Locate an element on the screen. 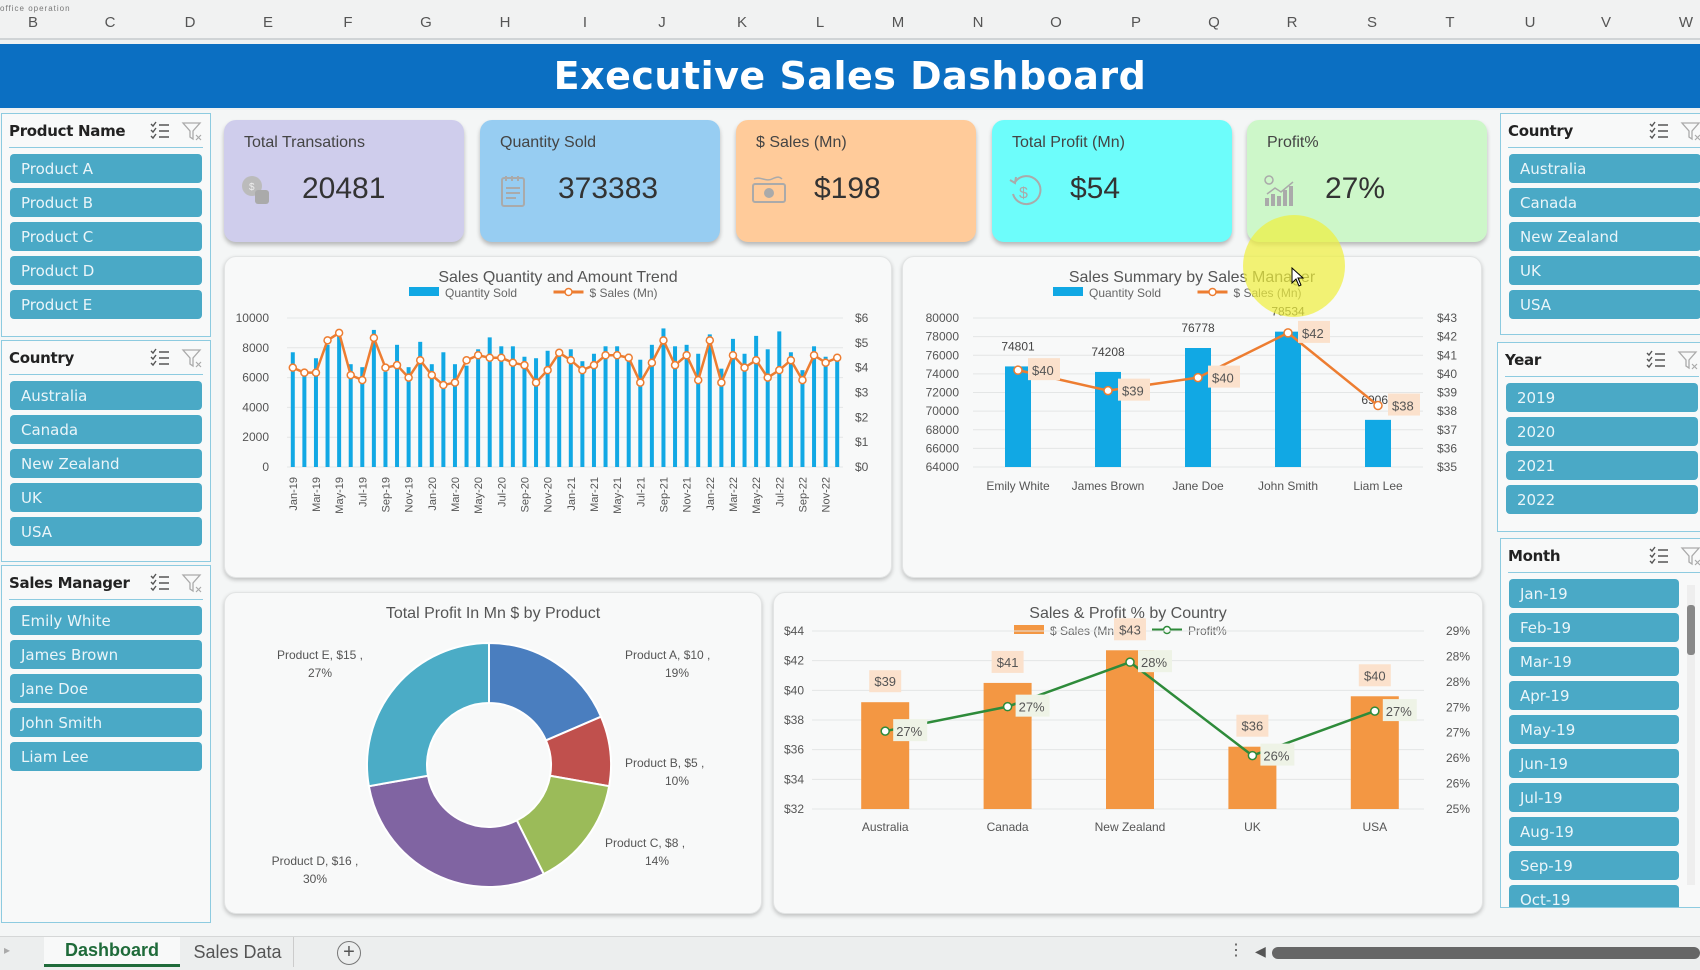 The height and width of the screenshot is (970, 1700). column-header-o: O is located at coordinates (1056, 22).